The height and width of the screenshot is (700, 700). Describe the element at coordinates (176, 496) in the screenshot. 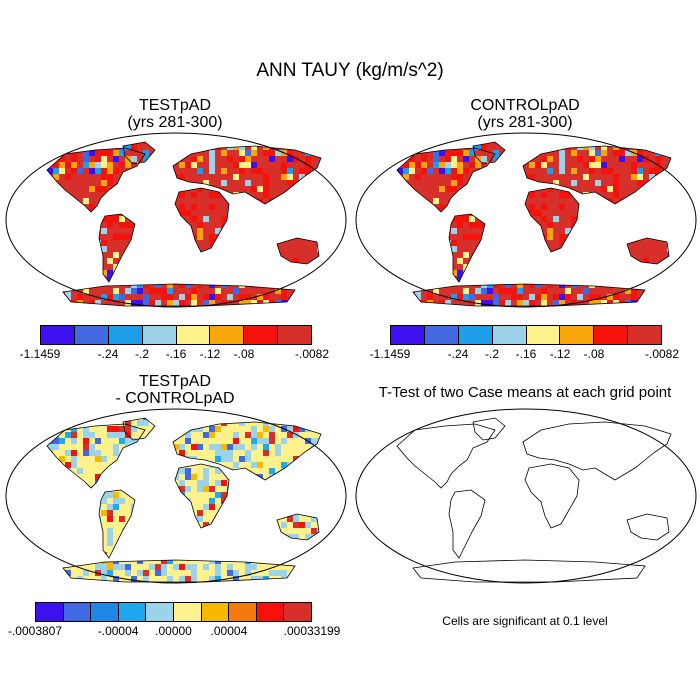

I see `map-diff` at that location.